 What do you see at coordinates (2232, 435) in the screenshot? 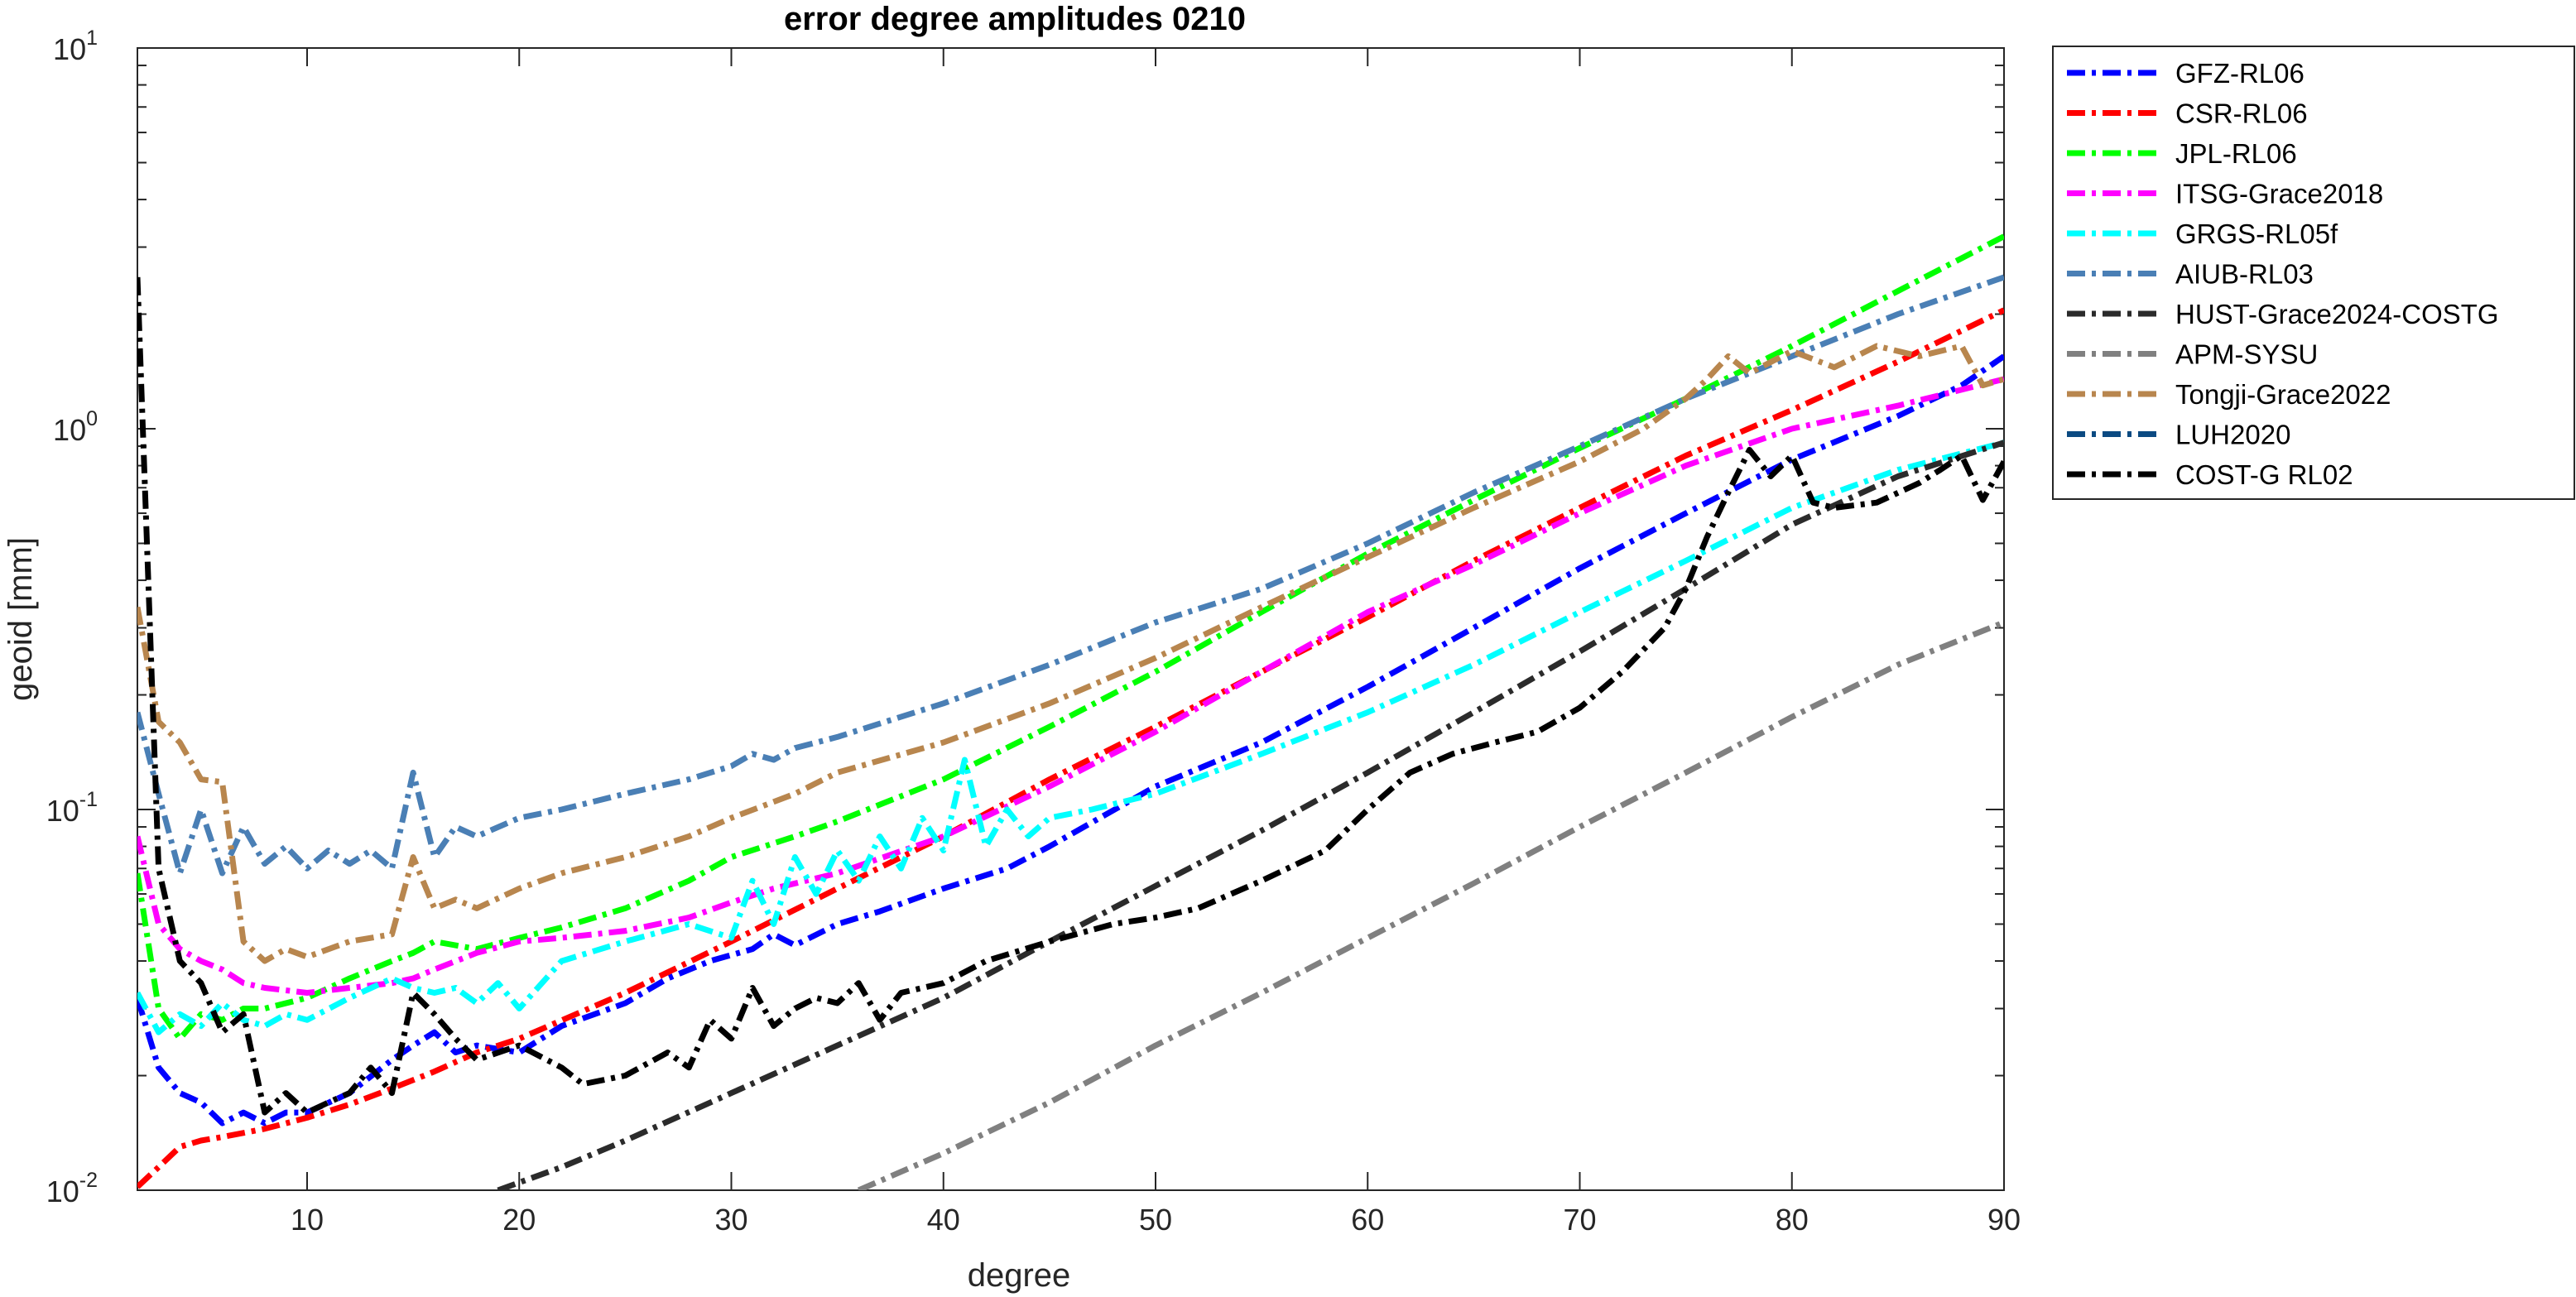
I see `legend-label: LUH2020` at bounding box center [2232, 435].